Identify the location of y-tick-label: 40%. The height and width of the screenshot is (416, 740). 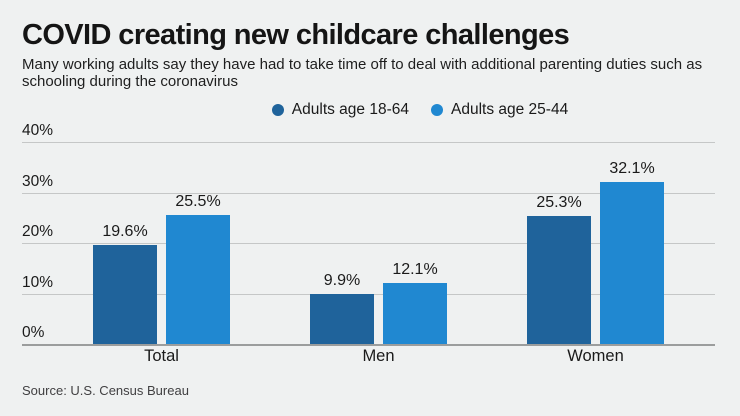
(38, 130).